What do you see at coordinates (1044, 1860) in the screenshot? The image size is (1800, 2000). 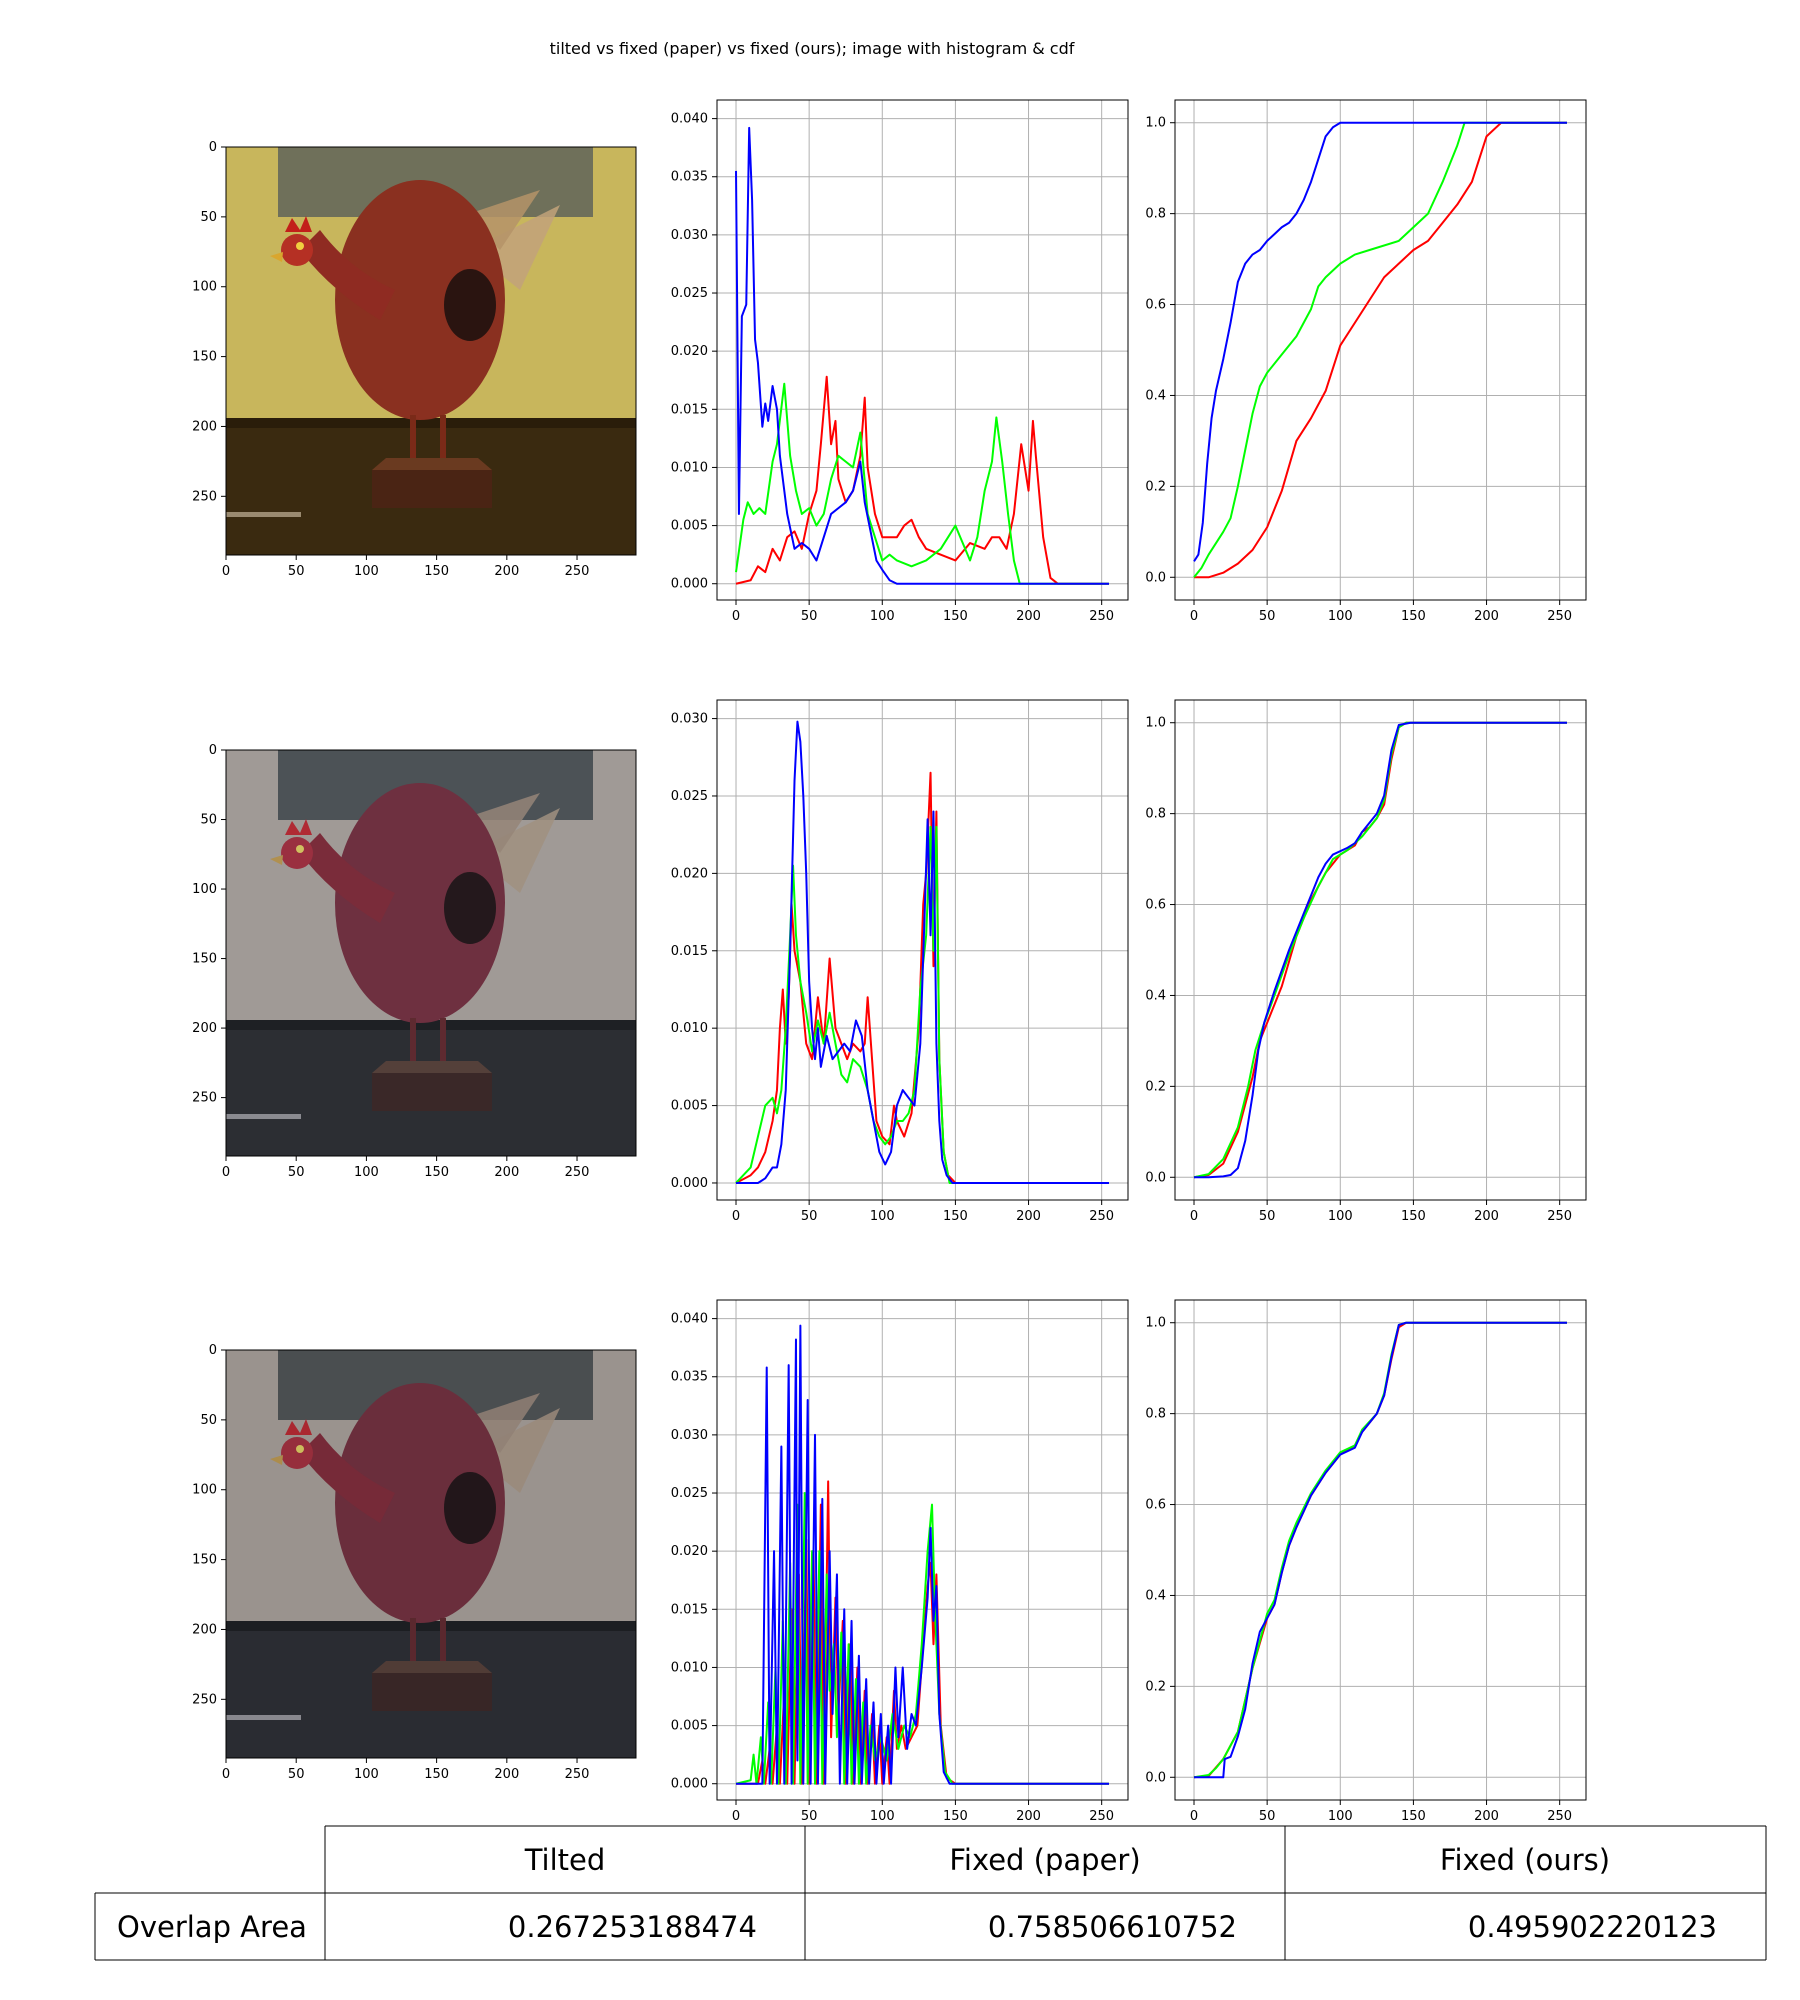 I see `table-header-fixed-paper: Fixed (paper)` at bounding box center [1044, 1860].